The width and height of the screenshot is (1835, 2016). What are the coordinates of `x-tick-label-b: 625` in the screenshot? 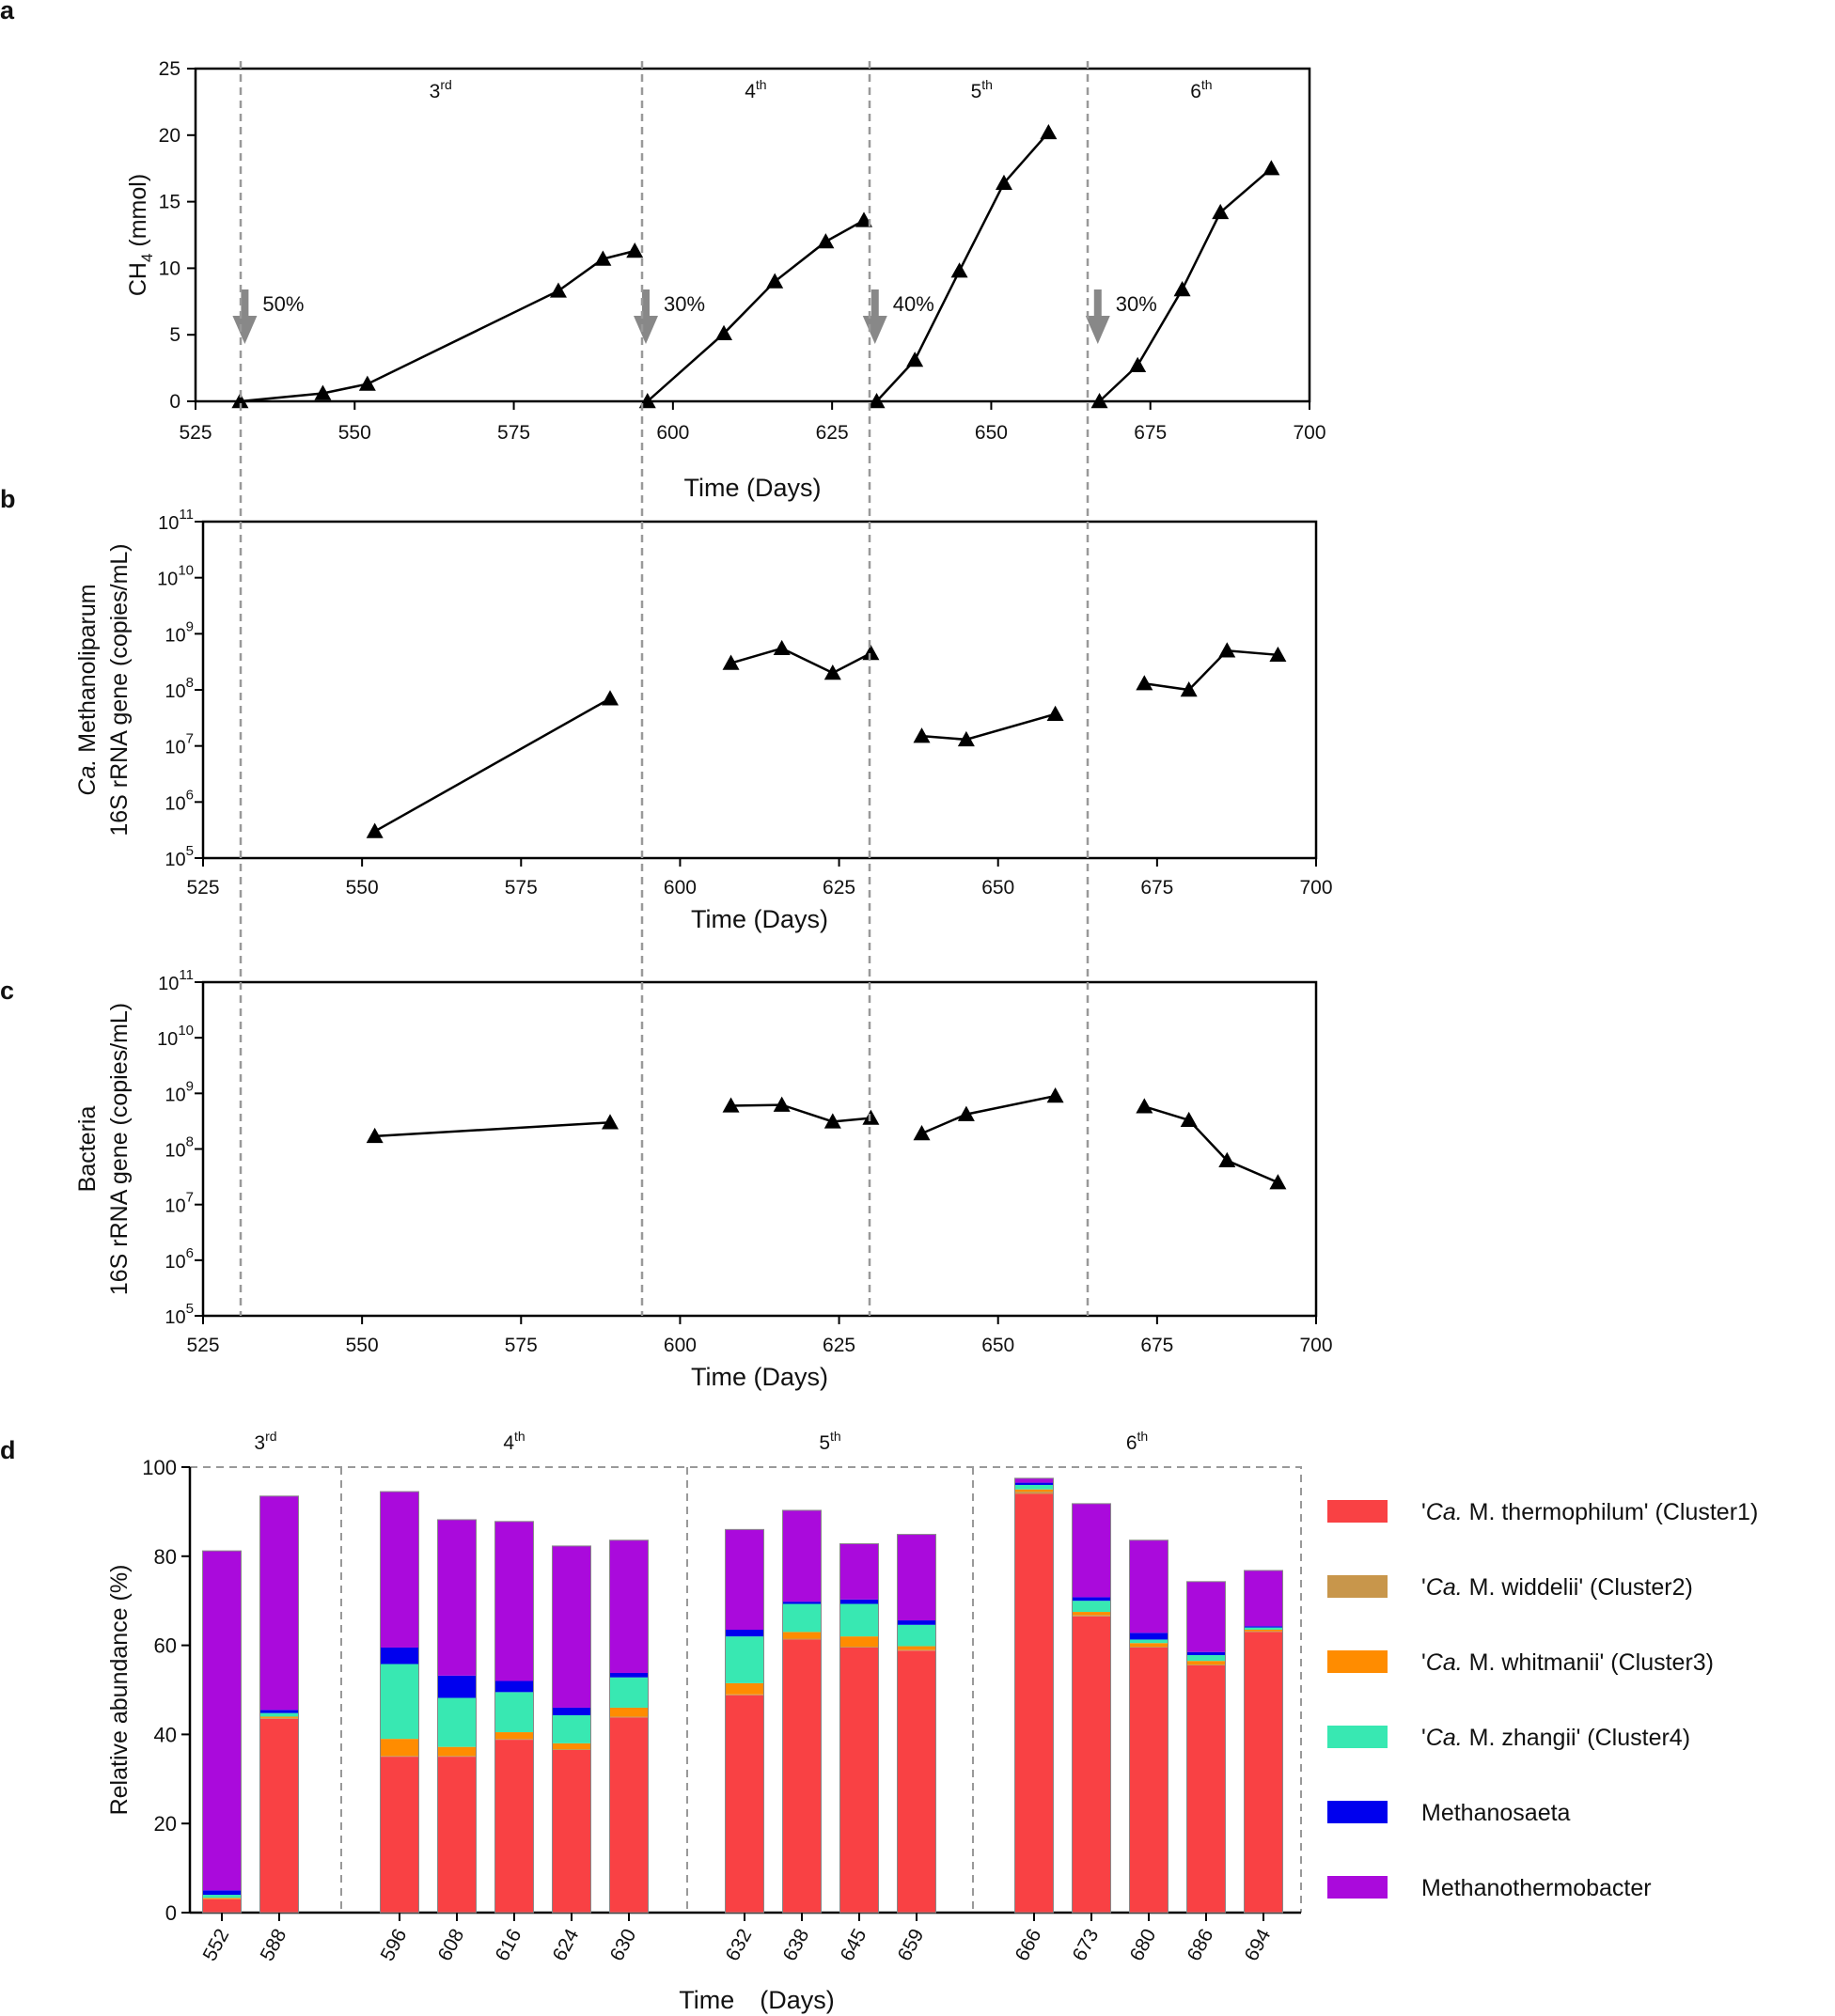 It's located at (839, 888).